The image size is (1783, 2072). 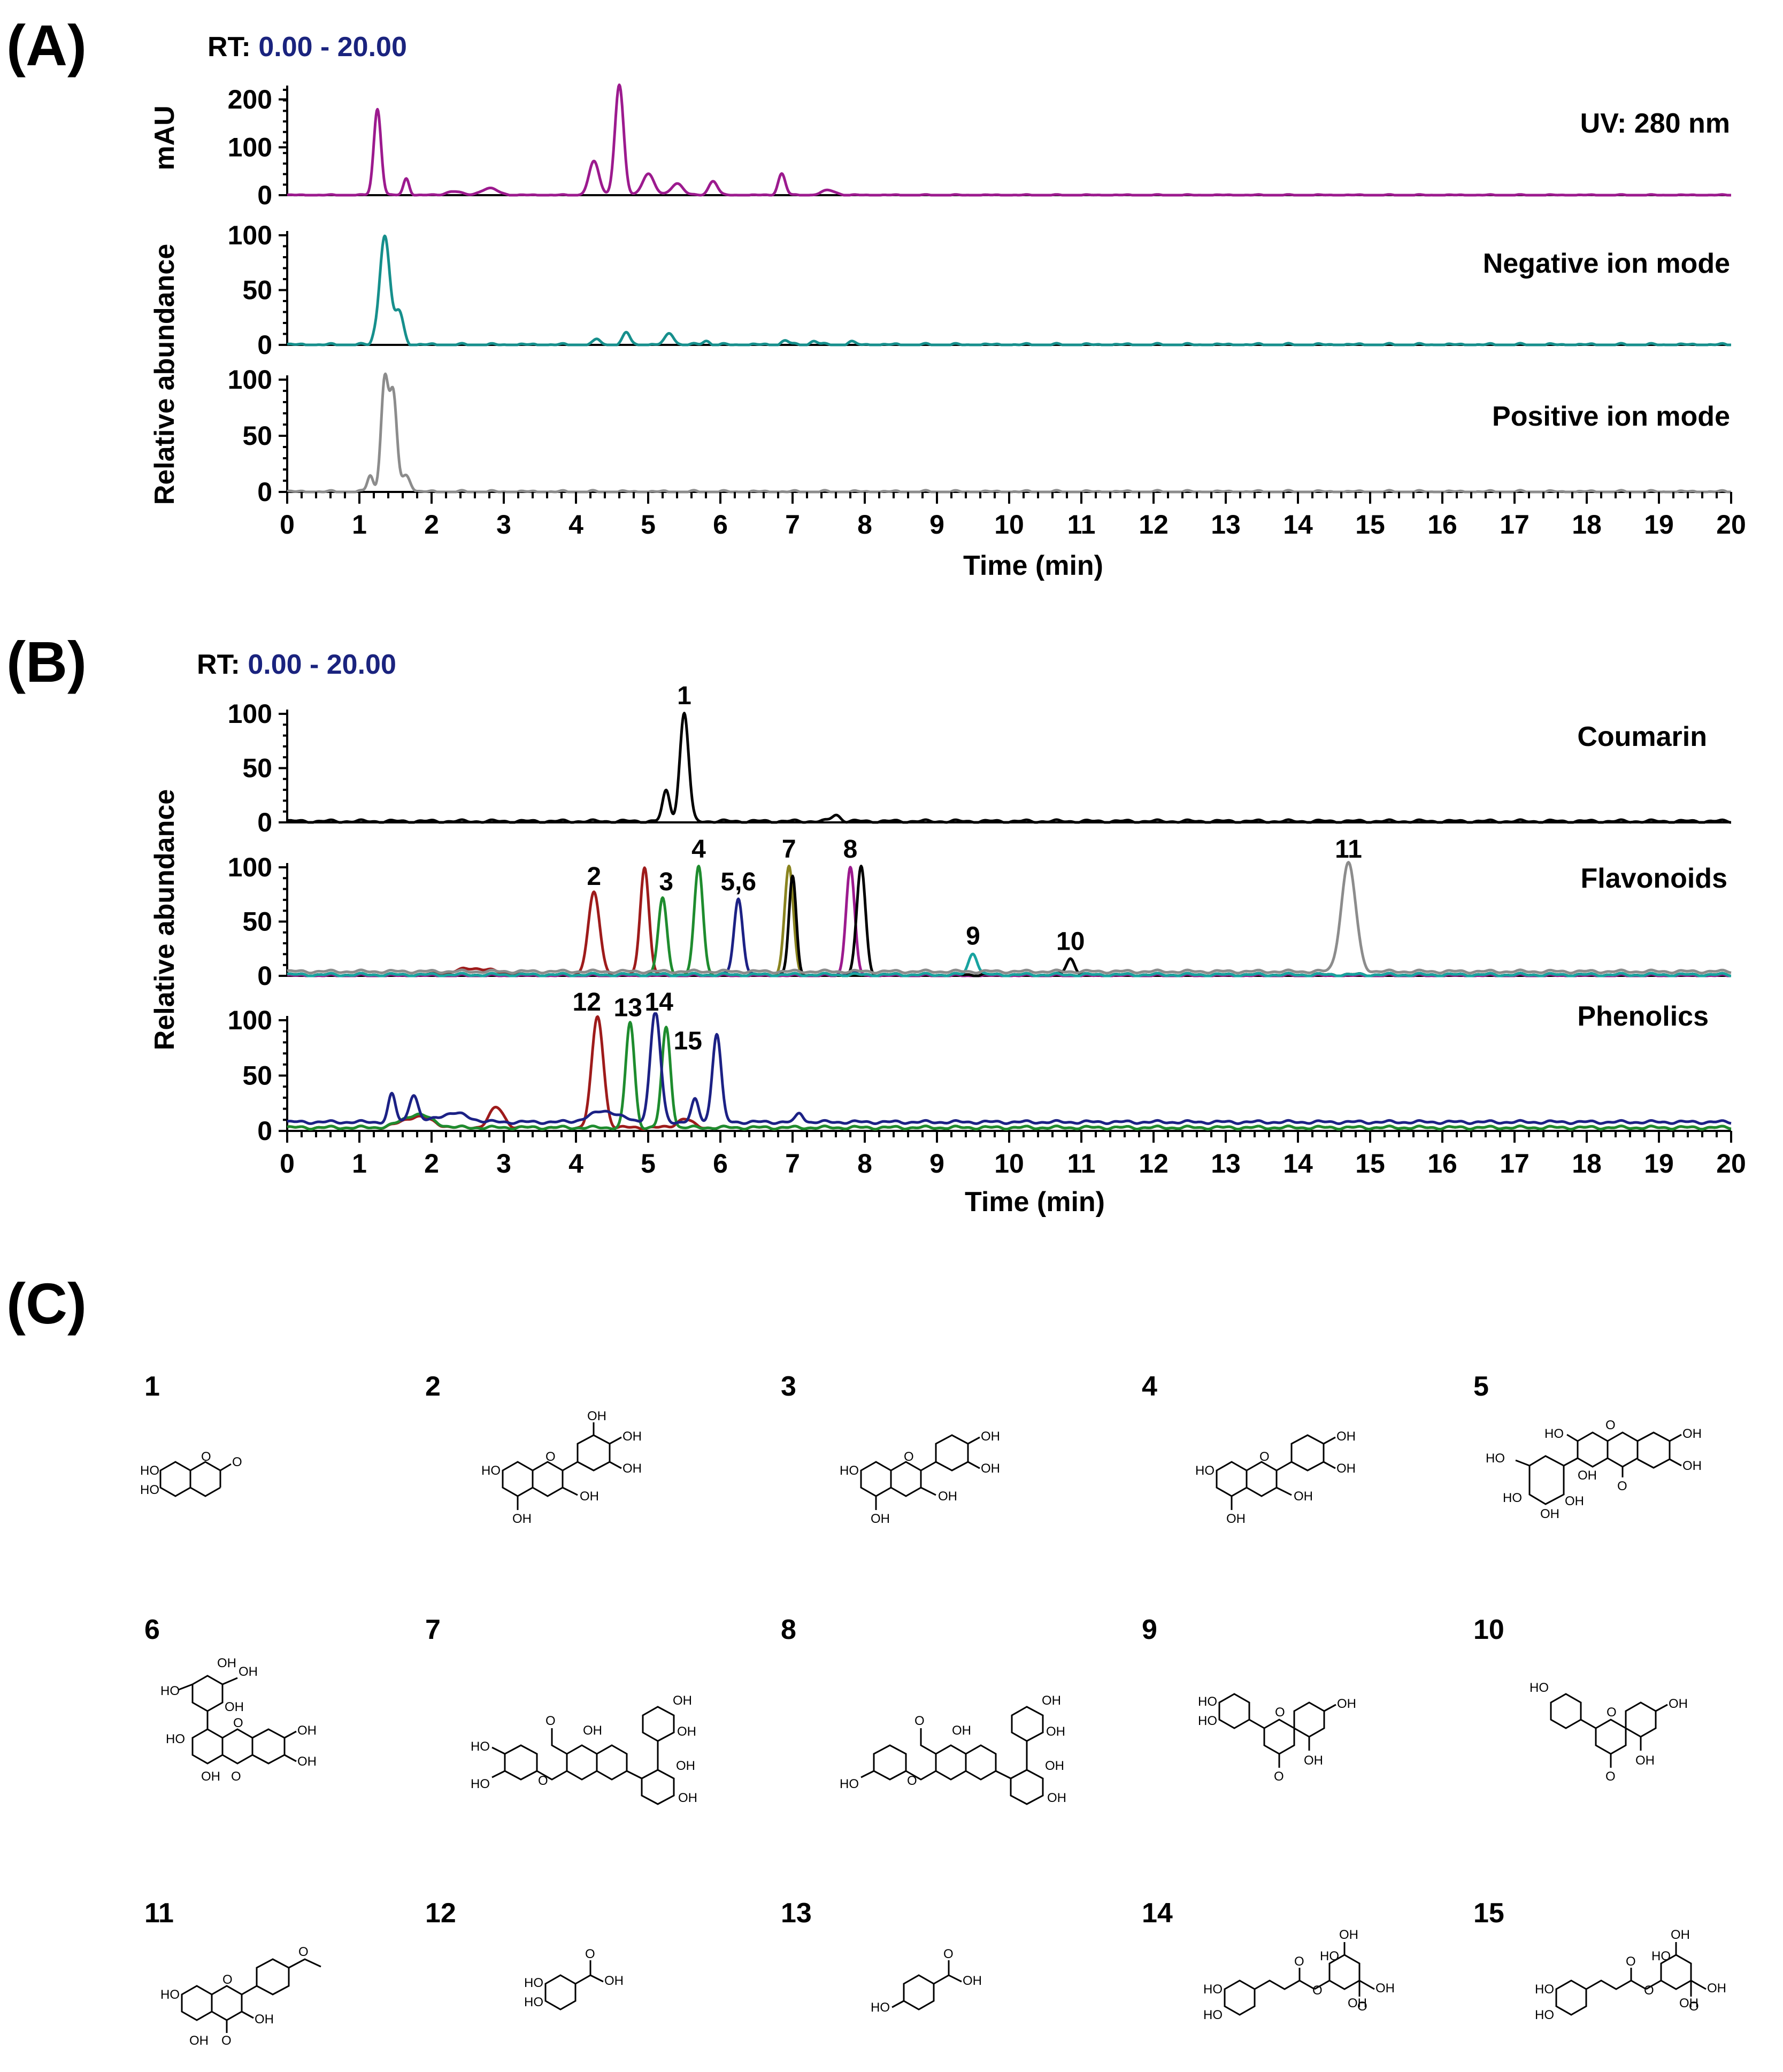 What do you see at coordinates (322, 664) in the screenshot?
I see `panel-b-rt-range: 0.00 - 20.00` at bounding box center [322, 664].